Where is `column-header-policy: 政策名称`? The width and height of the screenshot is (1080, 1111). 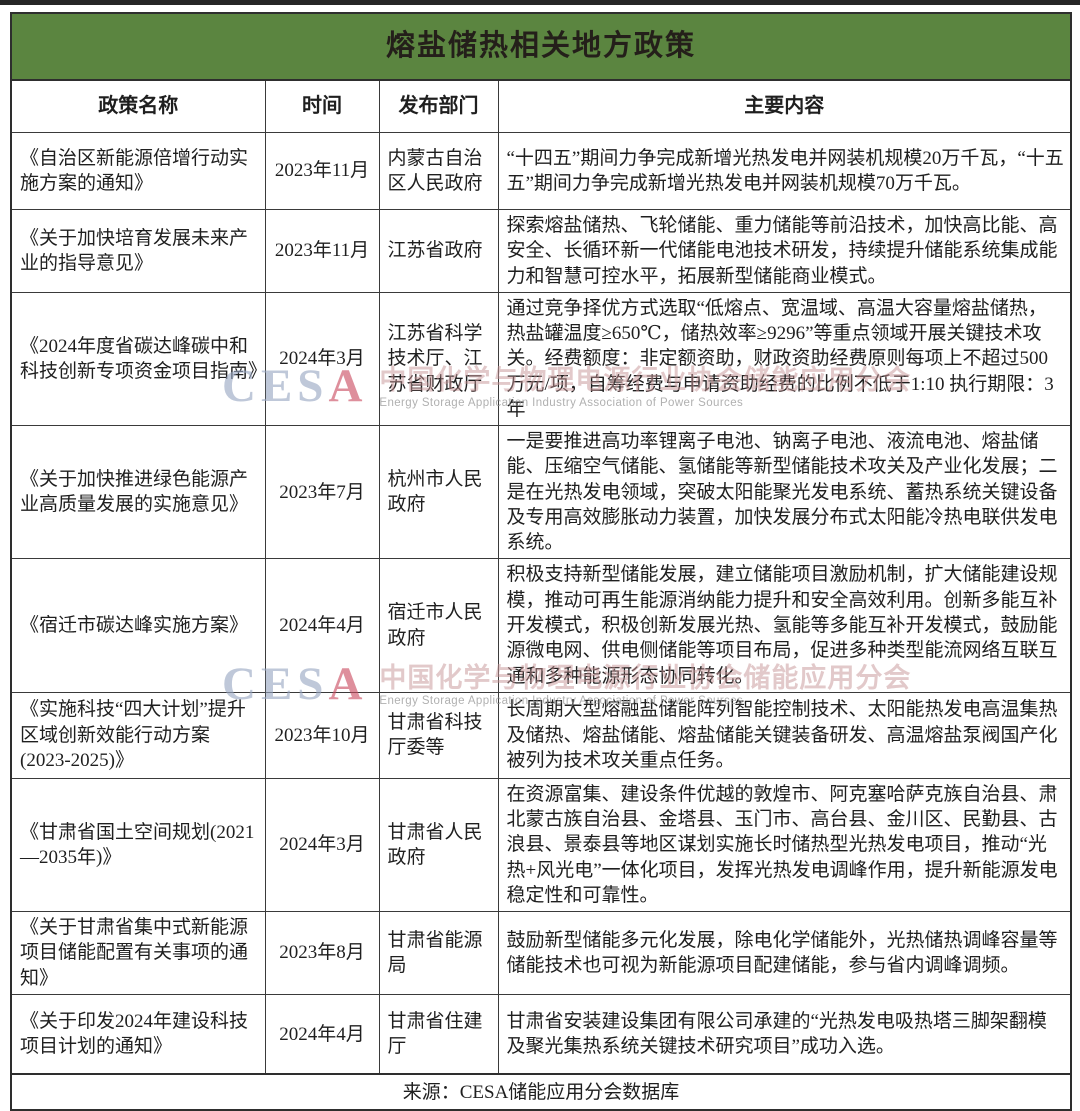
column-header-policy: 政策名称 is located at coordinates (138, 106).